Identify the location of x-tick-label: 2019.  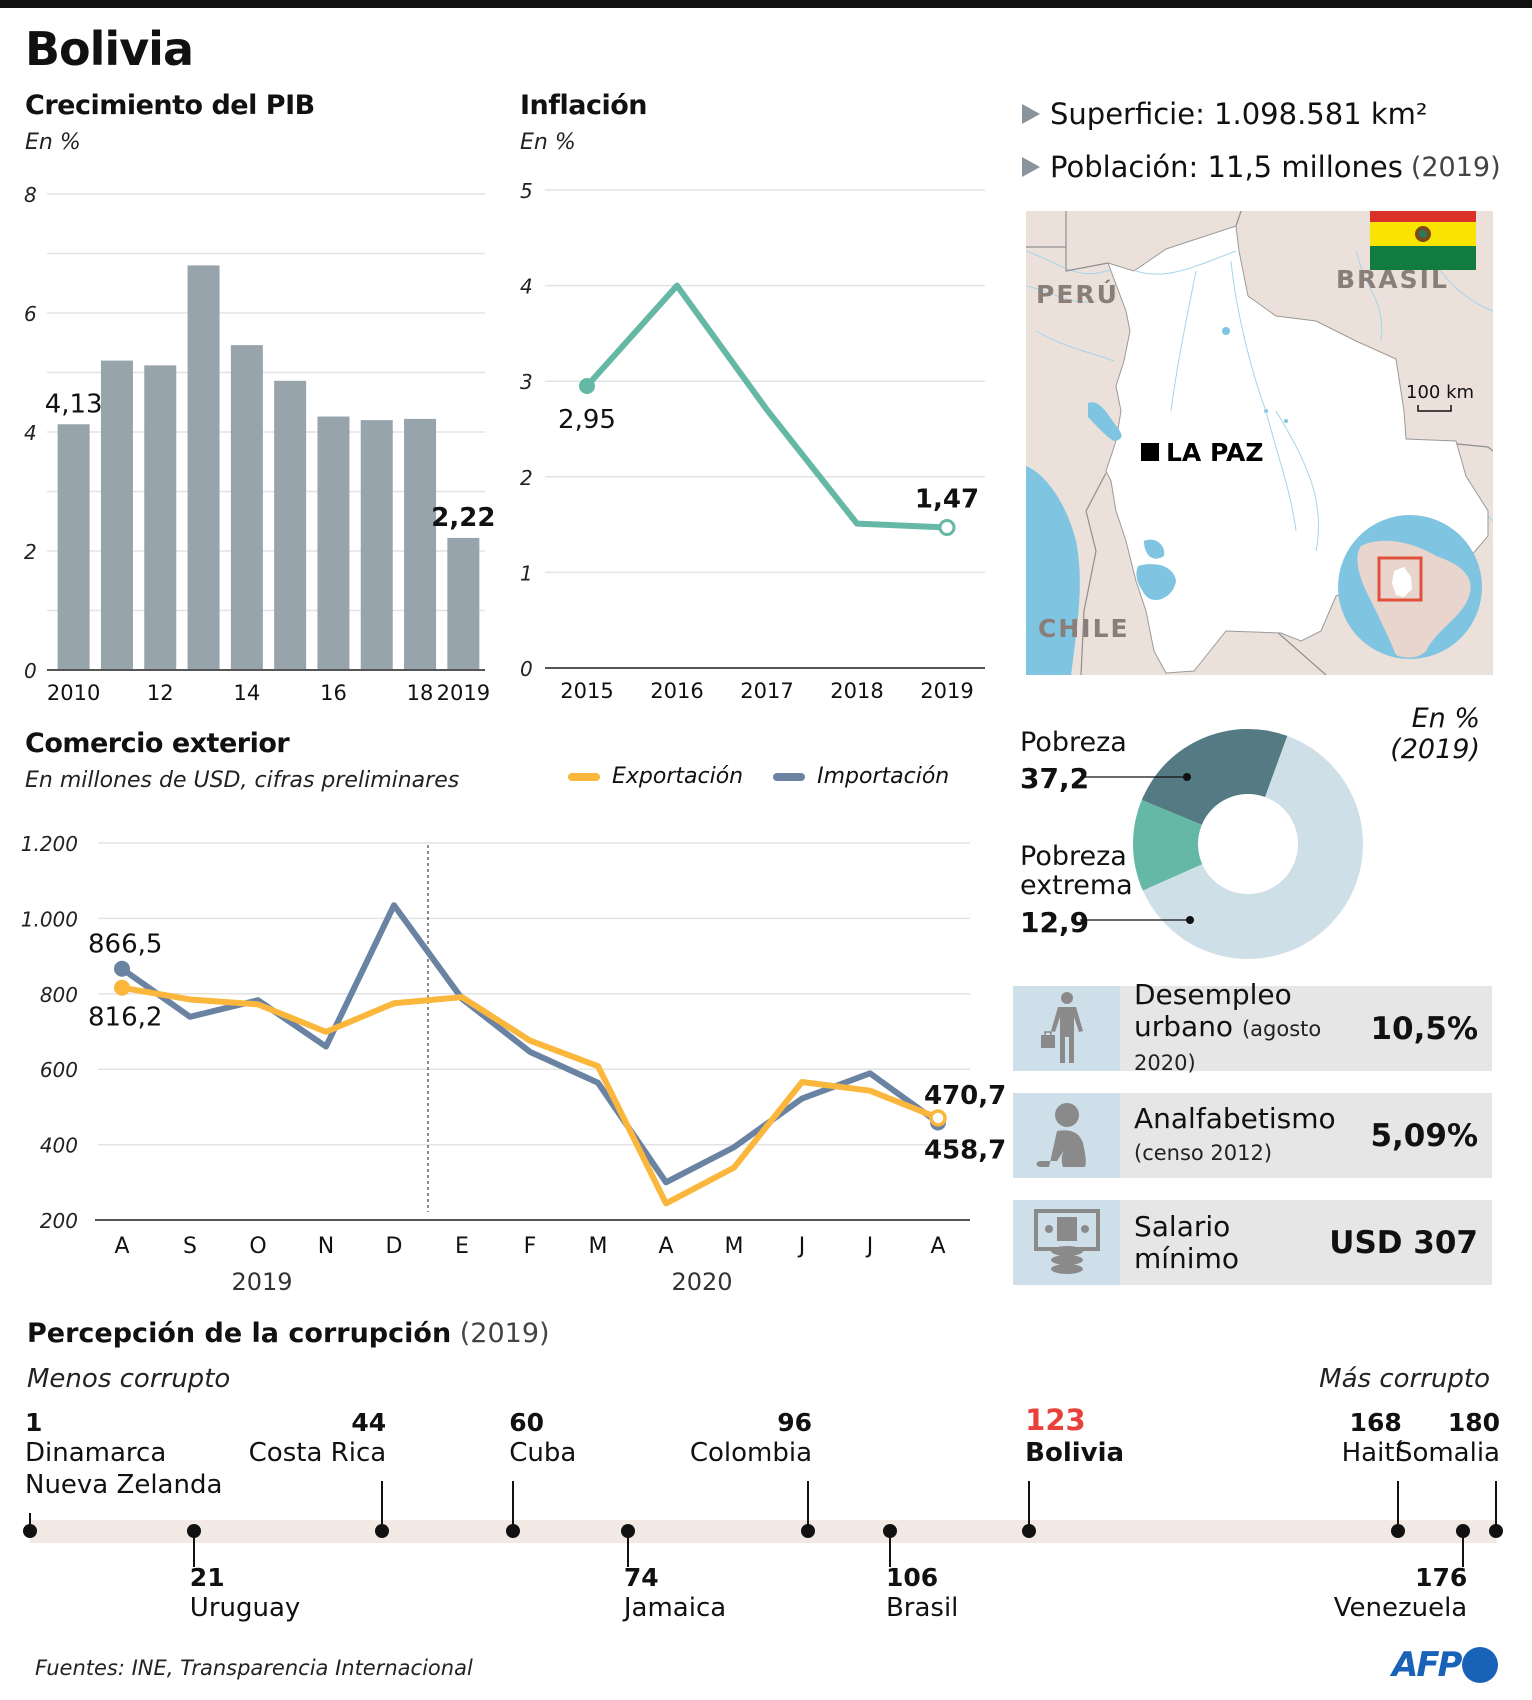
(463, 693).